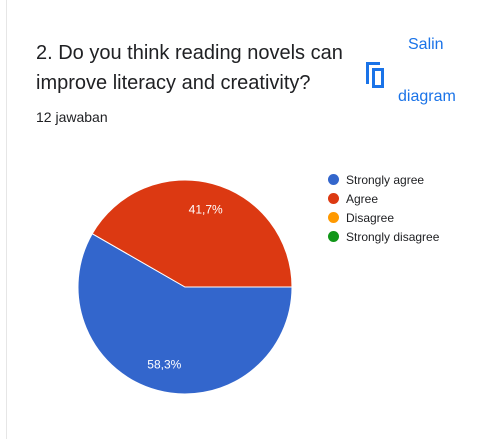 Image resolution: width=487 pixels, height=439 pixels. I want to click on legend-item: Agree, so click(383, 198).